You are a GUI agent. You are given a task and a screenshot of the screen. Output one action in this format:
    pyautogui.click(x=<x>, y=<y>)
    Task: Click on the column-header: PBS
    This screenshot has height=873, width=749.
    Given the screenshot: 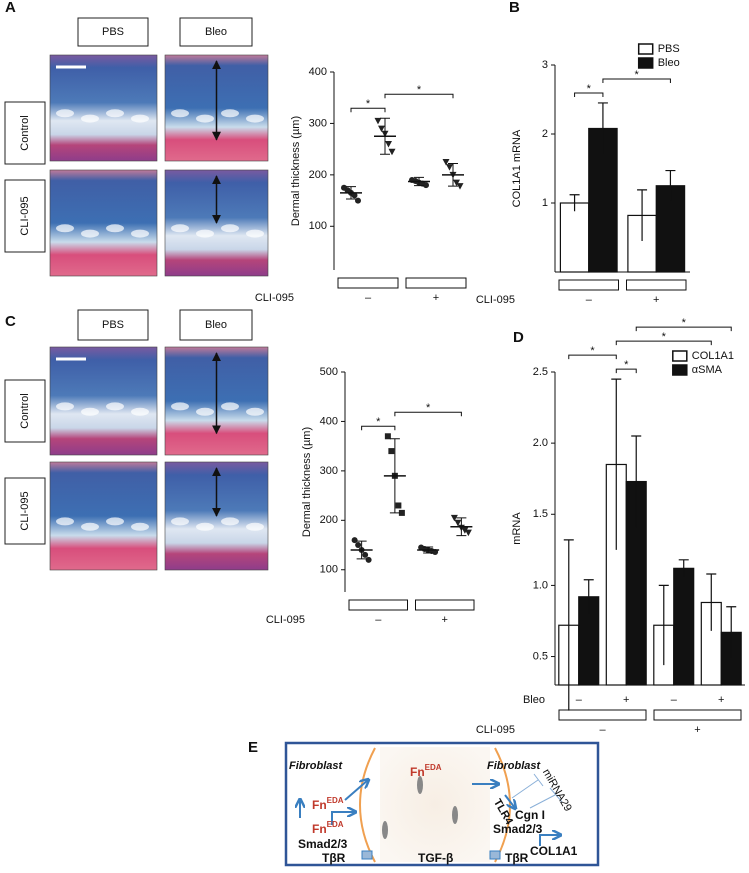 What is the action you would take?
    pyautogui.click(x=113, y=32)
    